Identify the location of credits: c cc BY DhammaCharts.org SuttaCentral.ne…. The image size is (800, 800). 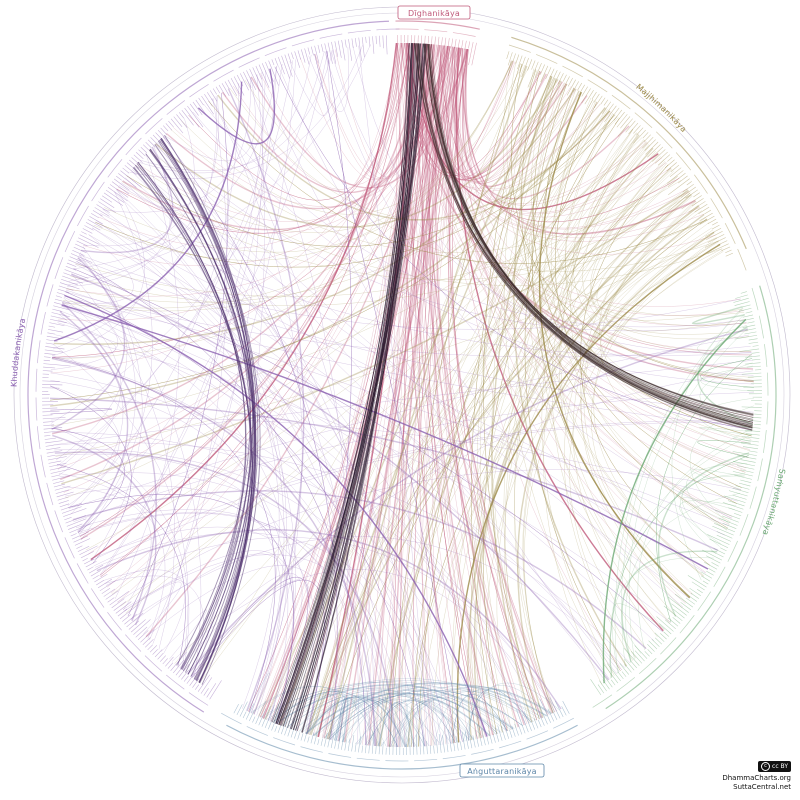
(756, 776).